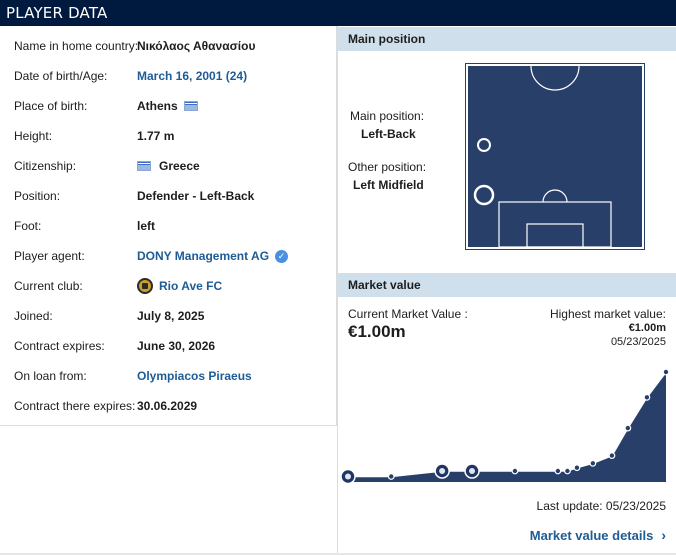  What do you see at coordinates (663, 535) in the screenshot?
I see `chevron-right-icon: ›` at bounding box center [663, 535].